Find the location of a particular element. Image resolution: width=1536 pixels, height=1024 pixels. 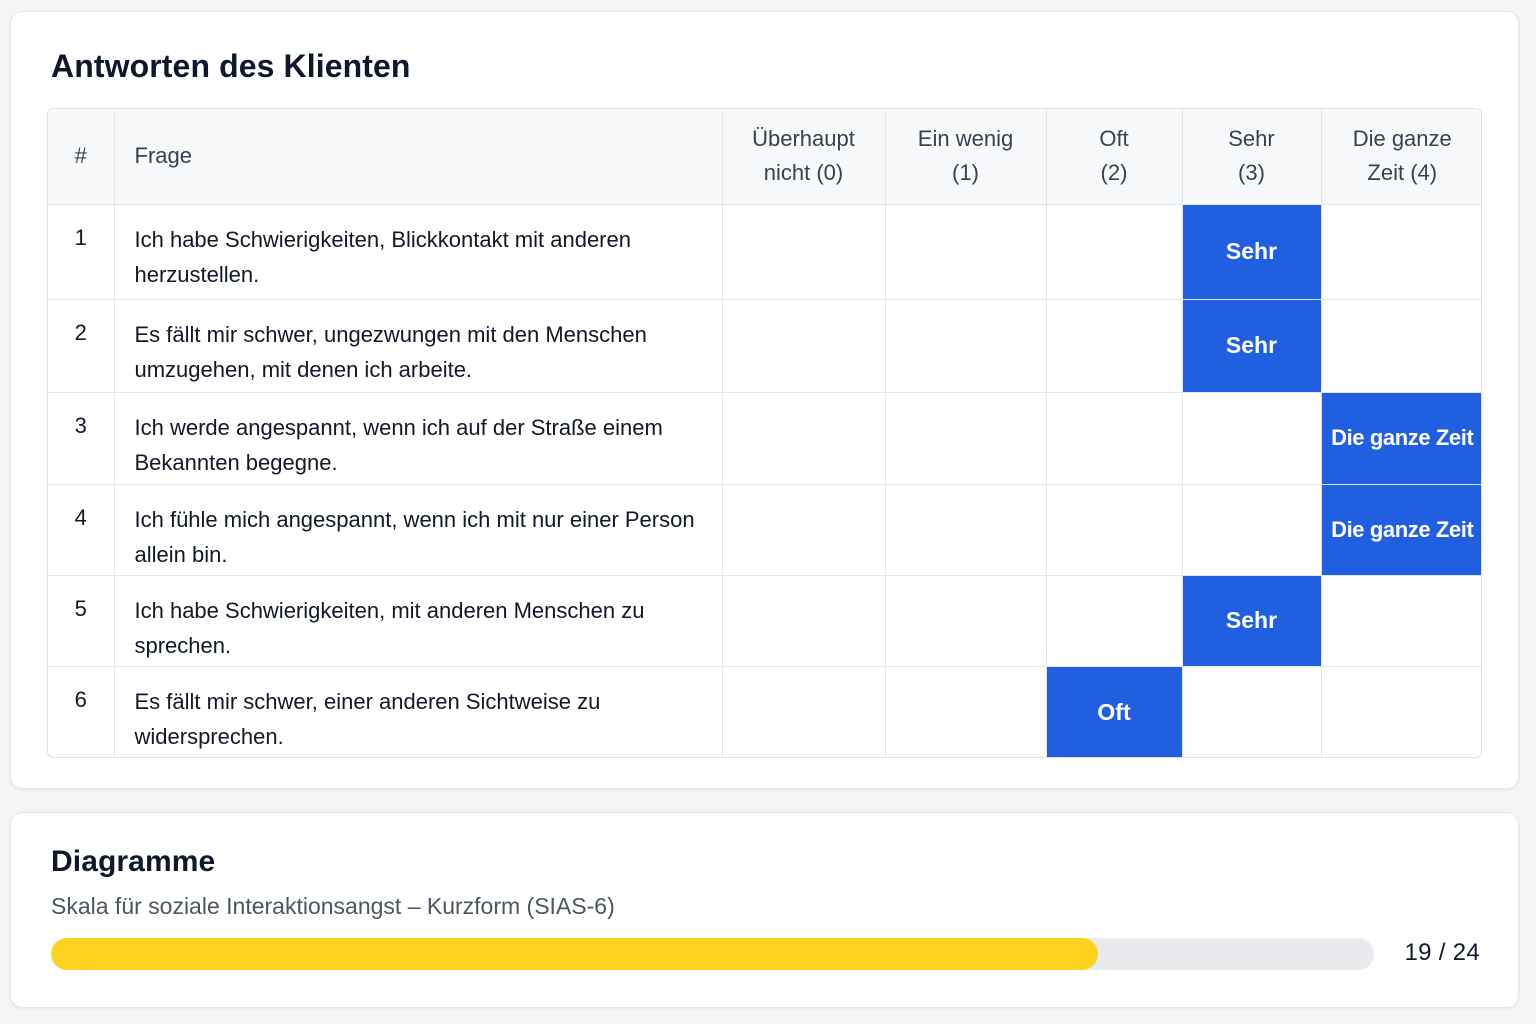

score-label: 19 / 24 is located at coordinates (1442, 952).